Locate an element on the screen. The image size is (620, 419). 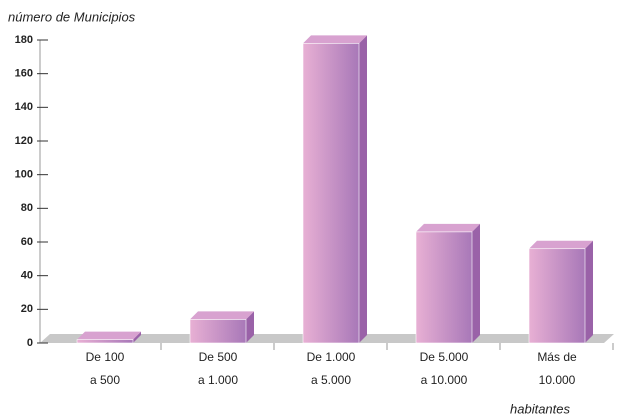
y-tick-label: 80 is located at coordinates (27, 208).